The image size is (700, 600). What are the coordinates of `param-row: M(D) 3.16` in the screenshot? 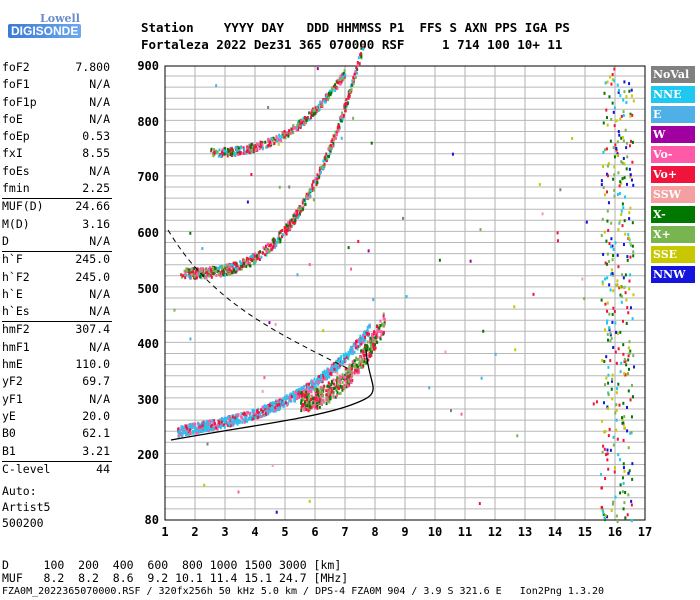 It's located at (57, 225).